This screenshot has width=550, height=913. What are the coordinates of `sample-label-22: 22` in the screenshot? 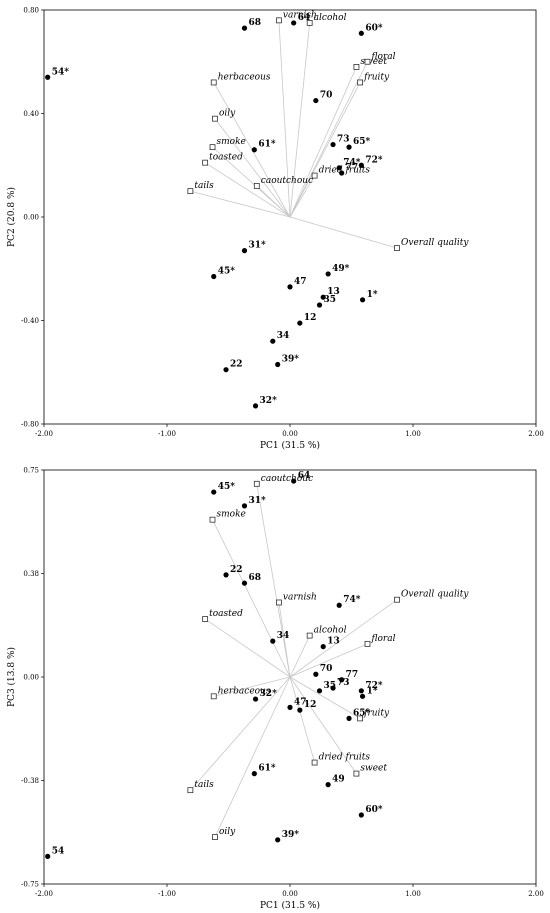 It's located at (236, 570).